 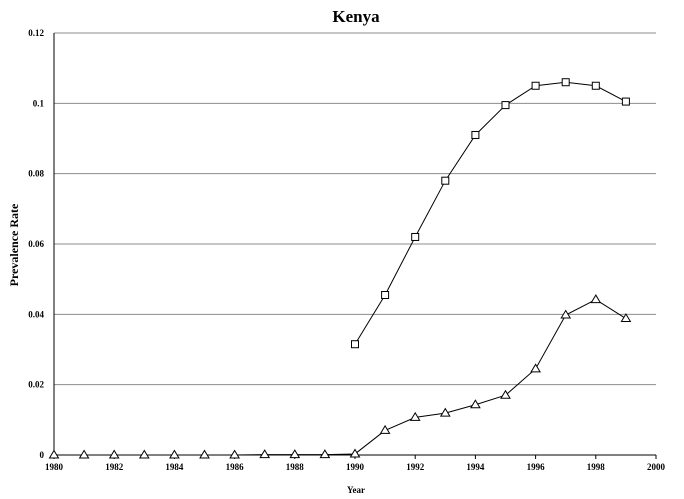 I want to click on x-tick-label: 1986, so click(x=235, y=467).